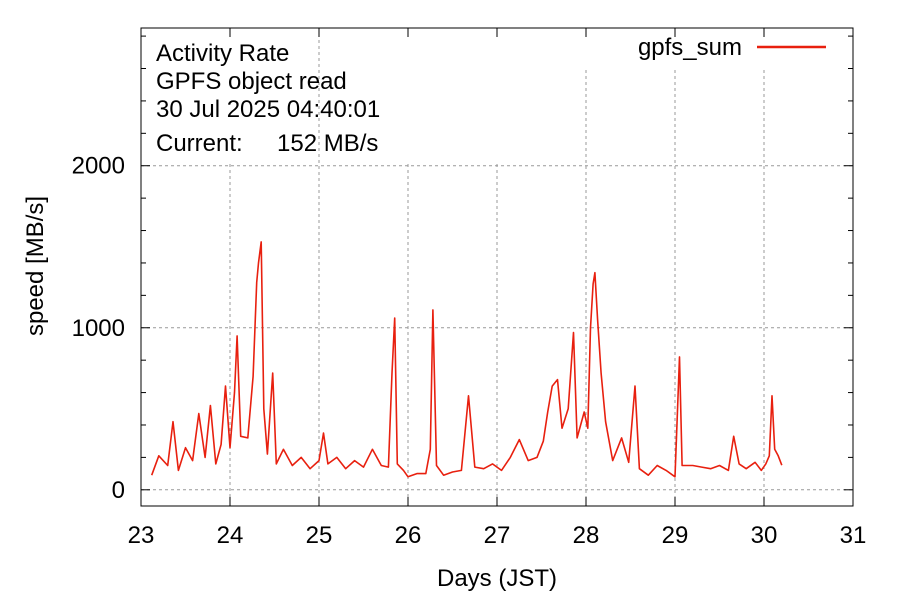  I want to click on x-tick-label: 28, so click(586, 535).